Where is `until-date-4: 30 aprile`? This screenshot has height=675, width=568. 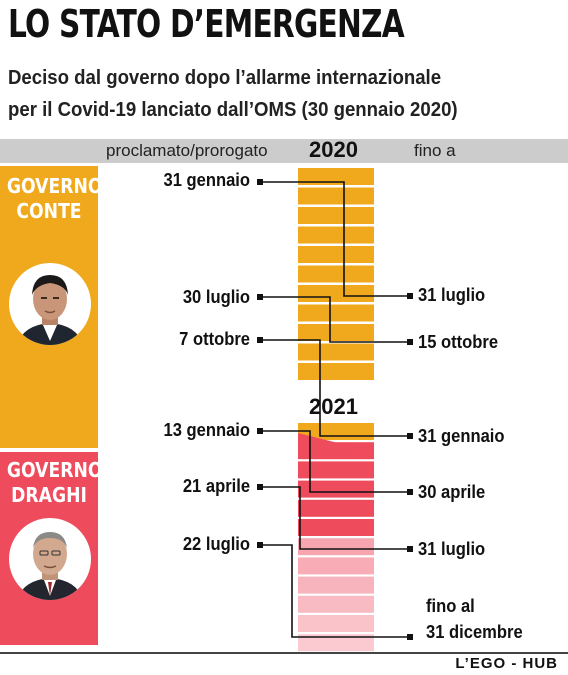 until-date-4: 30 aprile is located at coordinates (452, 492).